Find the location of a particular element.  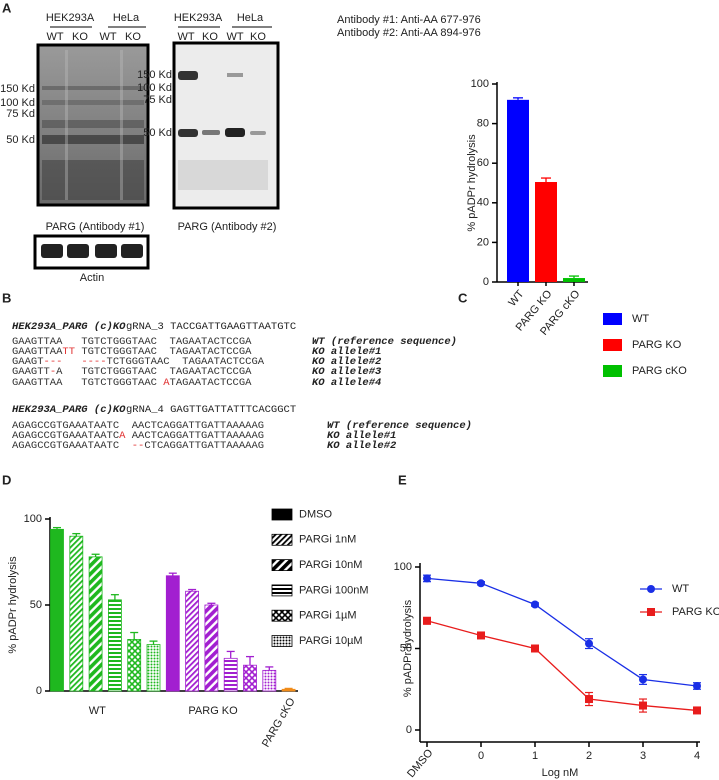

sequence-row: AGAGCCGTGAAATAATCA AACTCAGGATTGATTAAAAAG is located at coordinates (138, 436).